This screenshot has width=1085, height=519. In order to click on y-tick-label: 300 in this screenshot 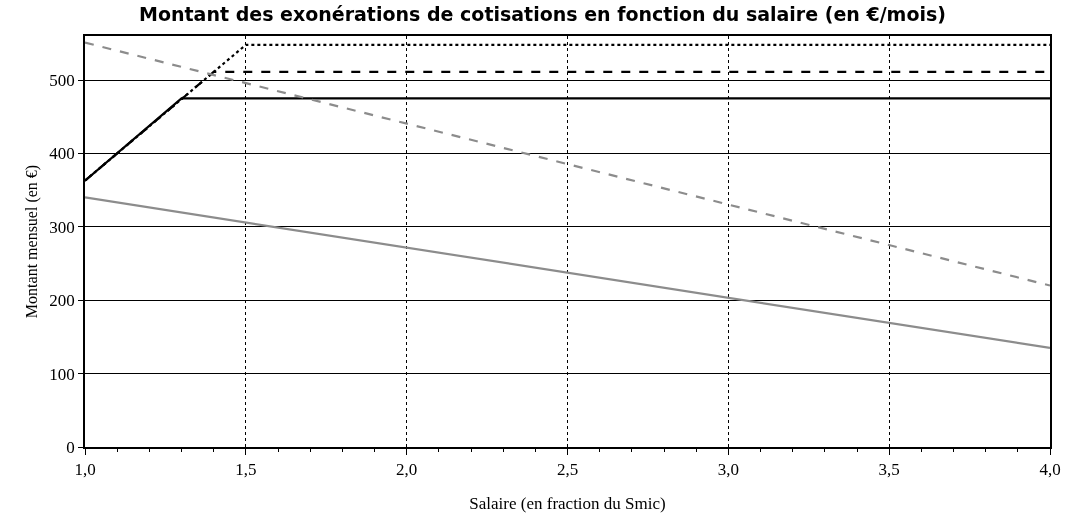, I will do `click(62, 227)`.